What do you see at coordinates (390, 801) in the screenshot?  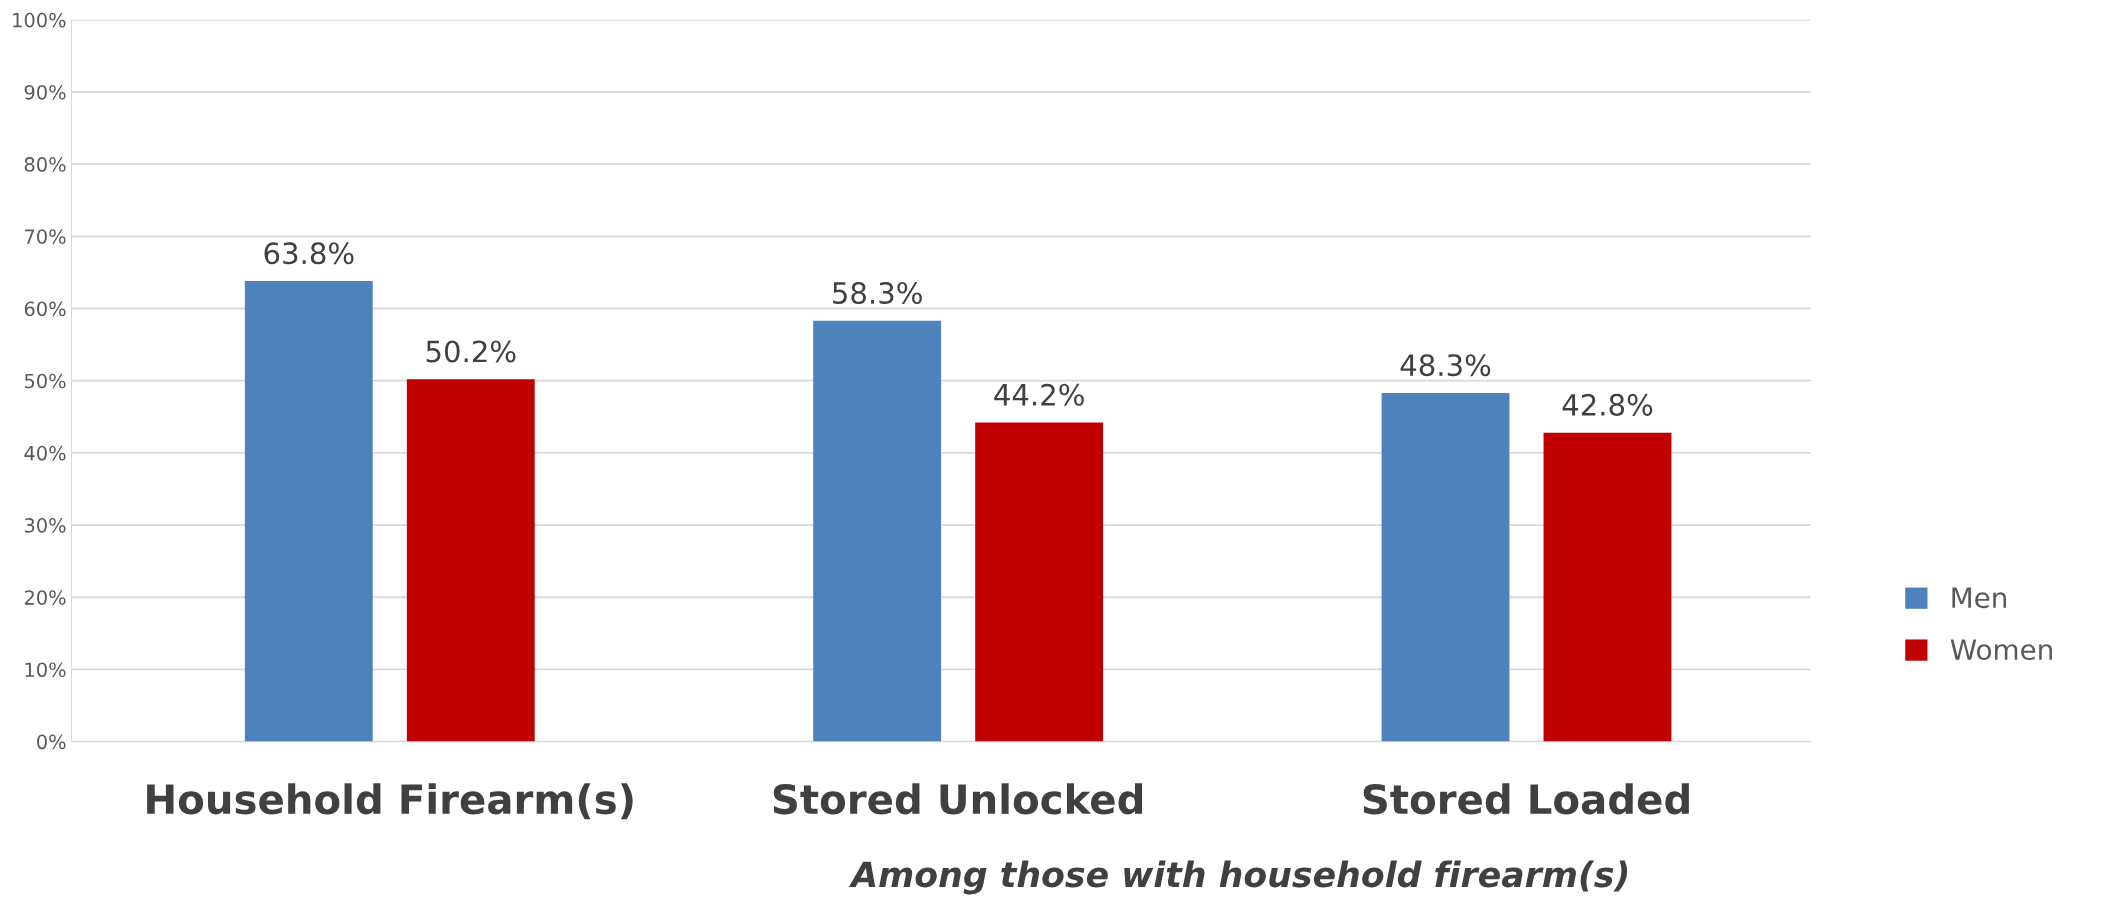 I see `x-tick-label: Household Firearm(s)` at bounding box center [390, 801].